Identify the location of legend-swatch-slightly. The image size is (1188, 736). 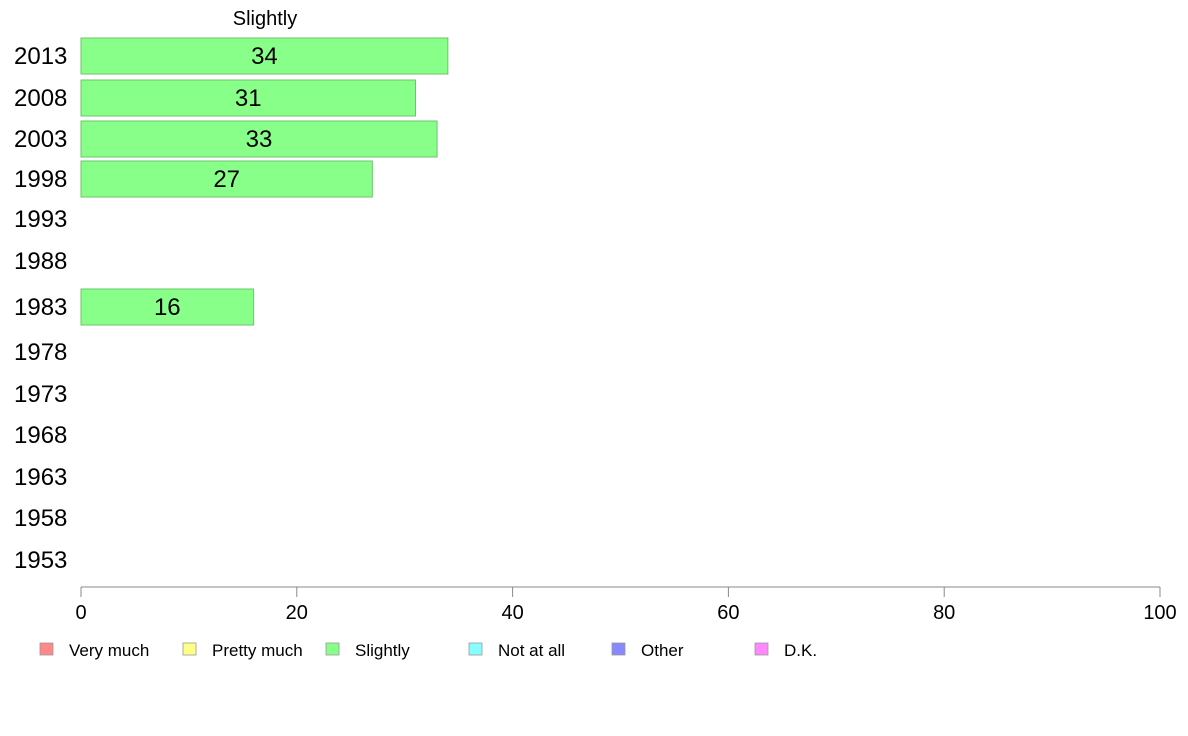
(332, 649).